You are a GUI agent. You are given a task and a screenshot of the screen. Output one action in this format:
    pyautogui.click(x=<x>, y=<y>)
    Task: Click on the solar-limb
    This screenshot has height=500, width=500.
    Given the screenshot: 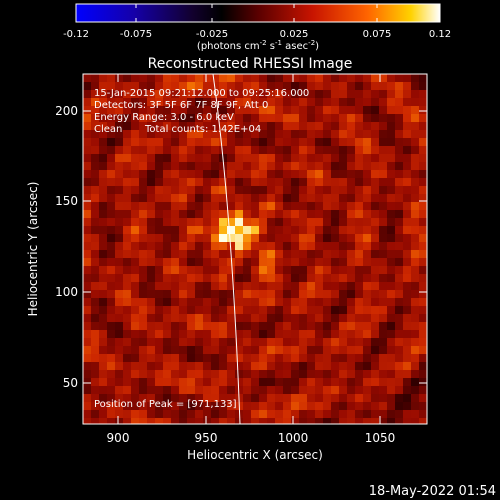 What is the action you would take?
    pyautogui.click(x=226, y=249)
    